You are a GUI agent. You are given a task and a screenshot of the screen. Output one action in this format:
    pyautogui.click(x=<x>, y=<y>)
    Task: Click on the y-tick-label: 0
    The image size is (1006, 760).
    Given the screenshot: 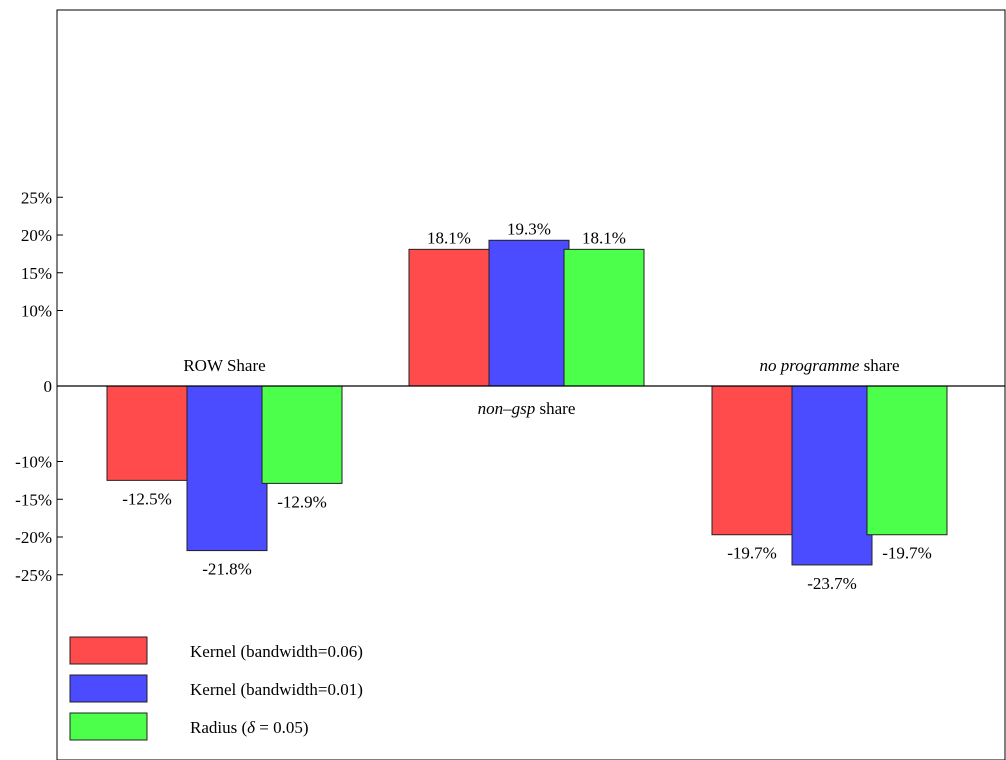 What is the action you would take?
    pyautogui.click(x=48, y=386)
    